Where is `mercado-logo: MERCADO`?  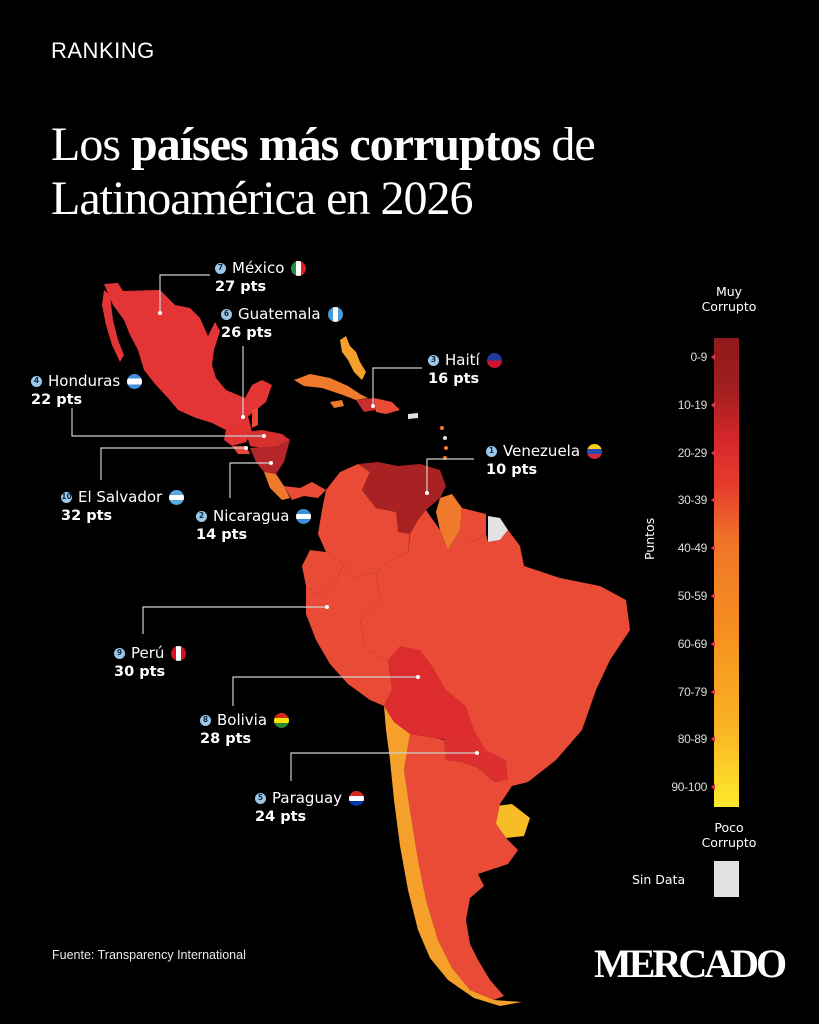 mercado-logo: MERCADO is located at coordinates (690, 963).